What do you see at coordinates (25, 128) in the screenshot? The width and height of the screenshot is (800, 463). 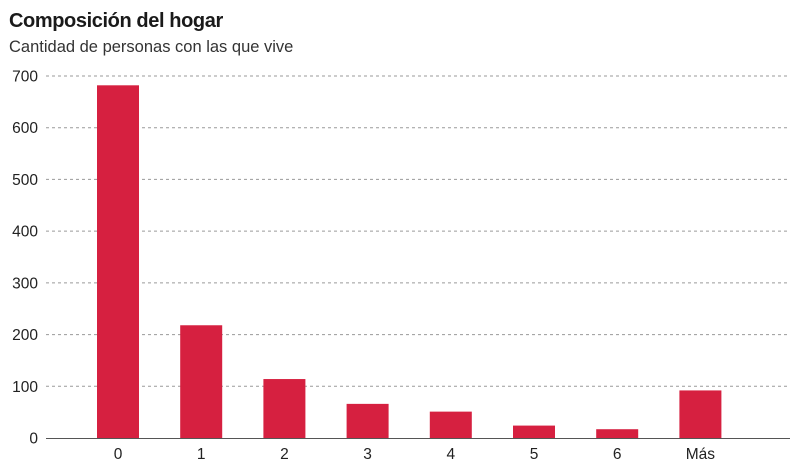 I see `y-tick-label: 600` at bounding box center [25, 128].